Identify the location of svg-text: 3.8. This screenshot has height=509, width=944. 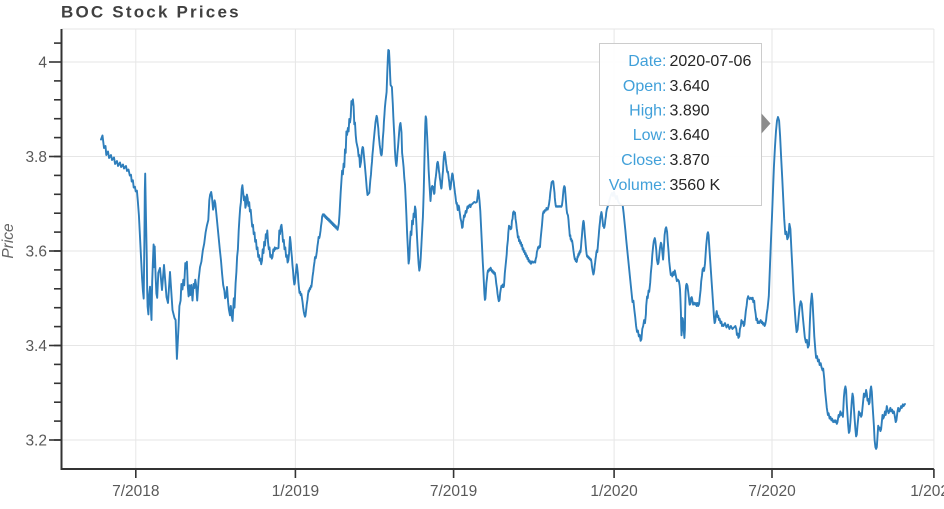
(36, 157).